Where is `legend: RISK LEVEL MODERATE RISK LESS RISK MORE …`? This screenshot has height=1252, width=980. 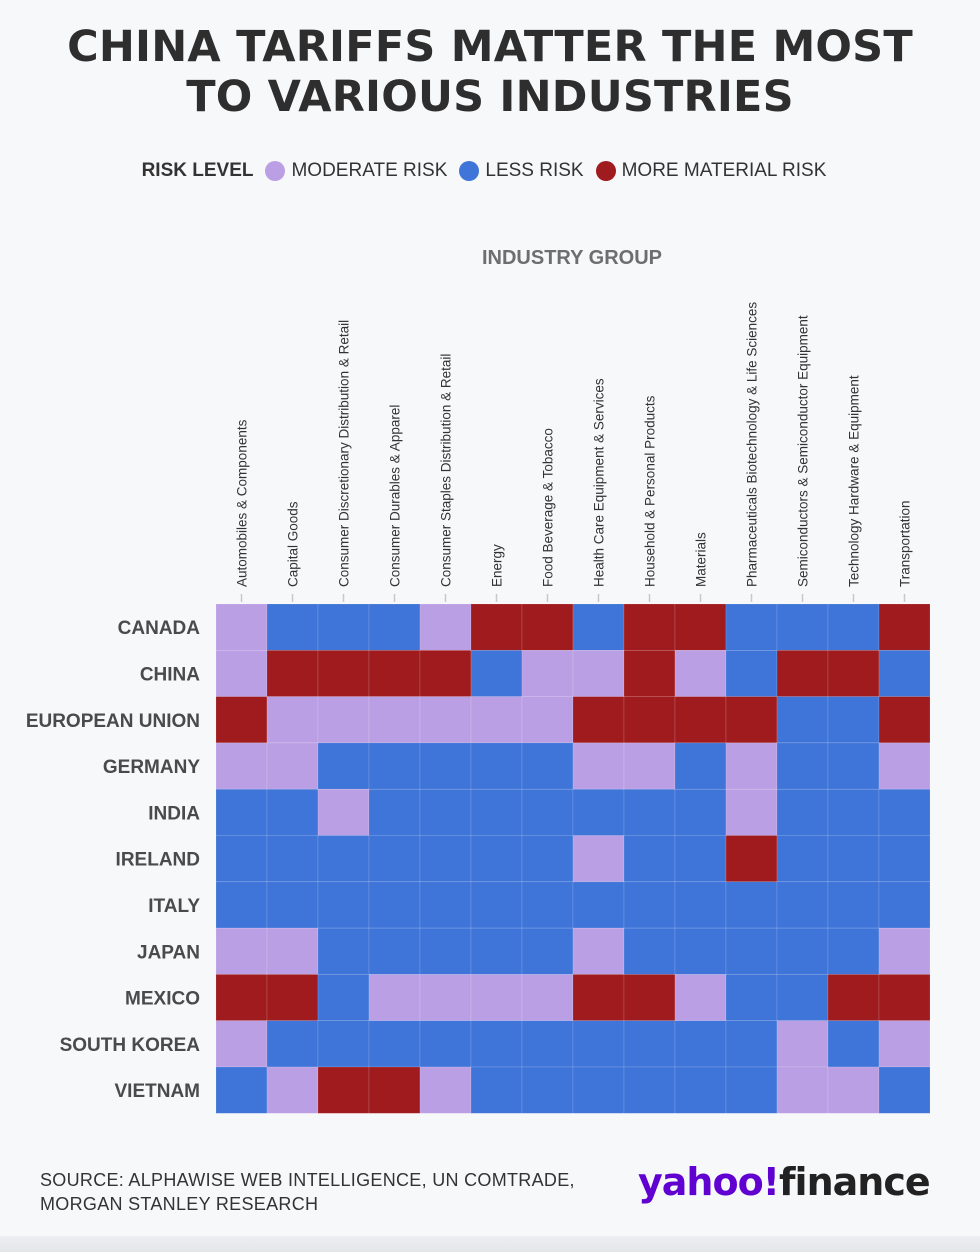 legend: RISK LEVEL MODERATE RISK LESS RISK MORE … is located at coordinates (490, 171).